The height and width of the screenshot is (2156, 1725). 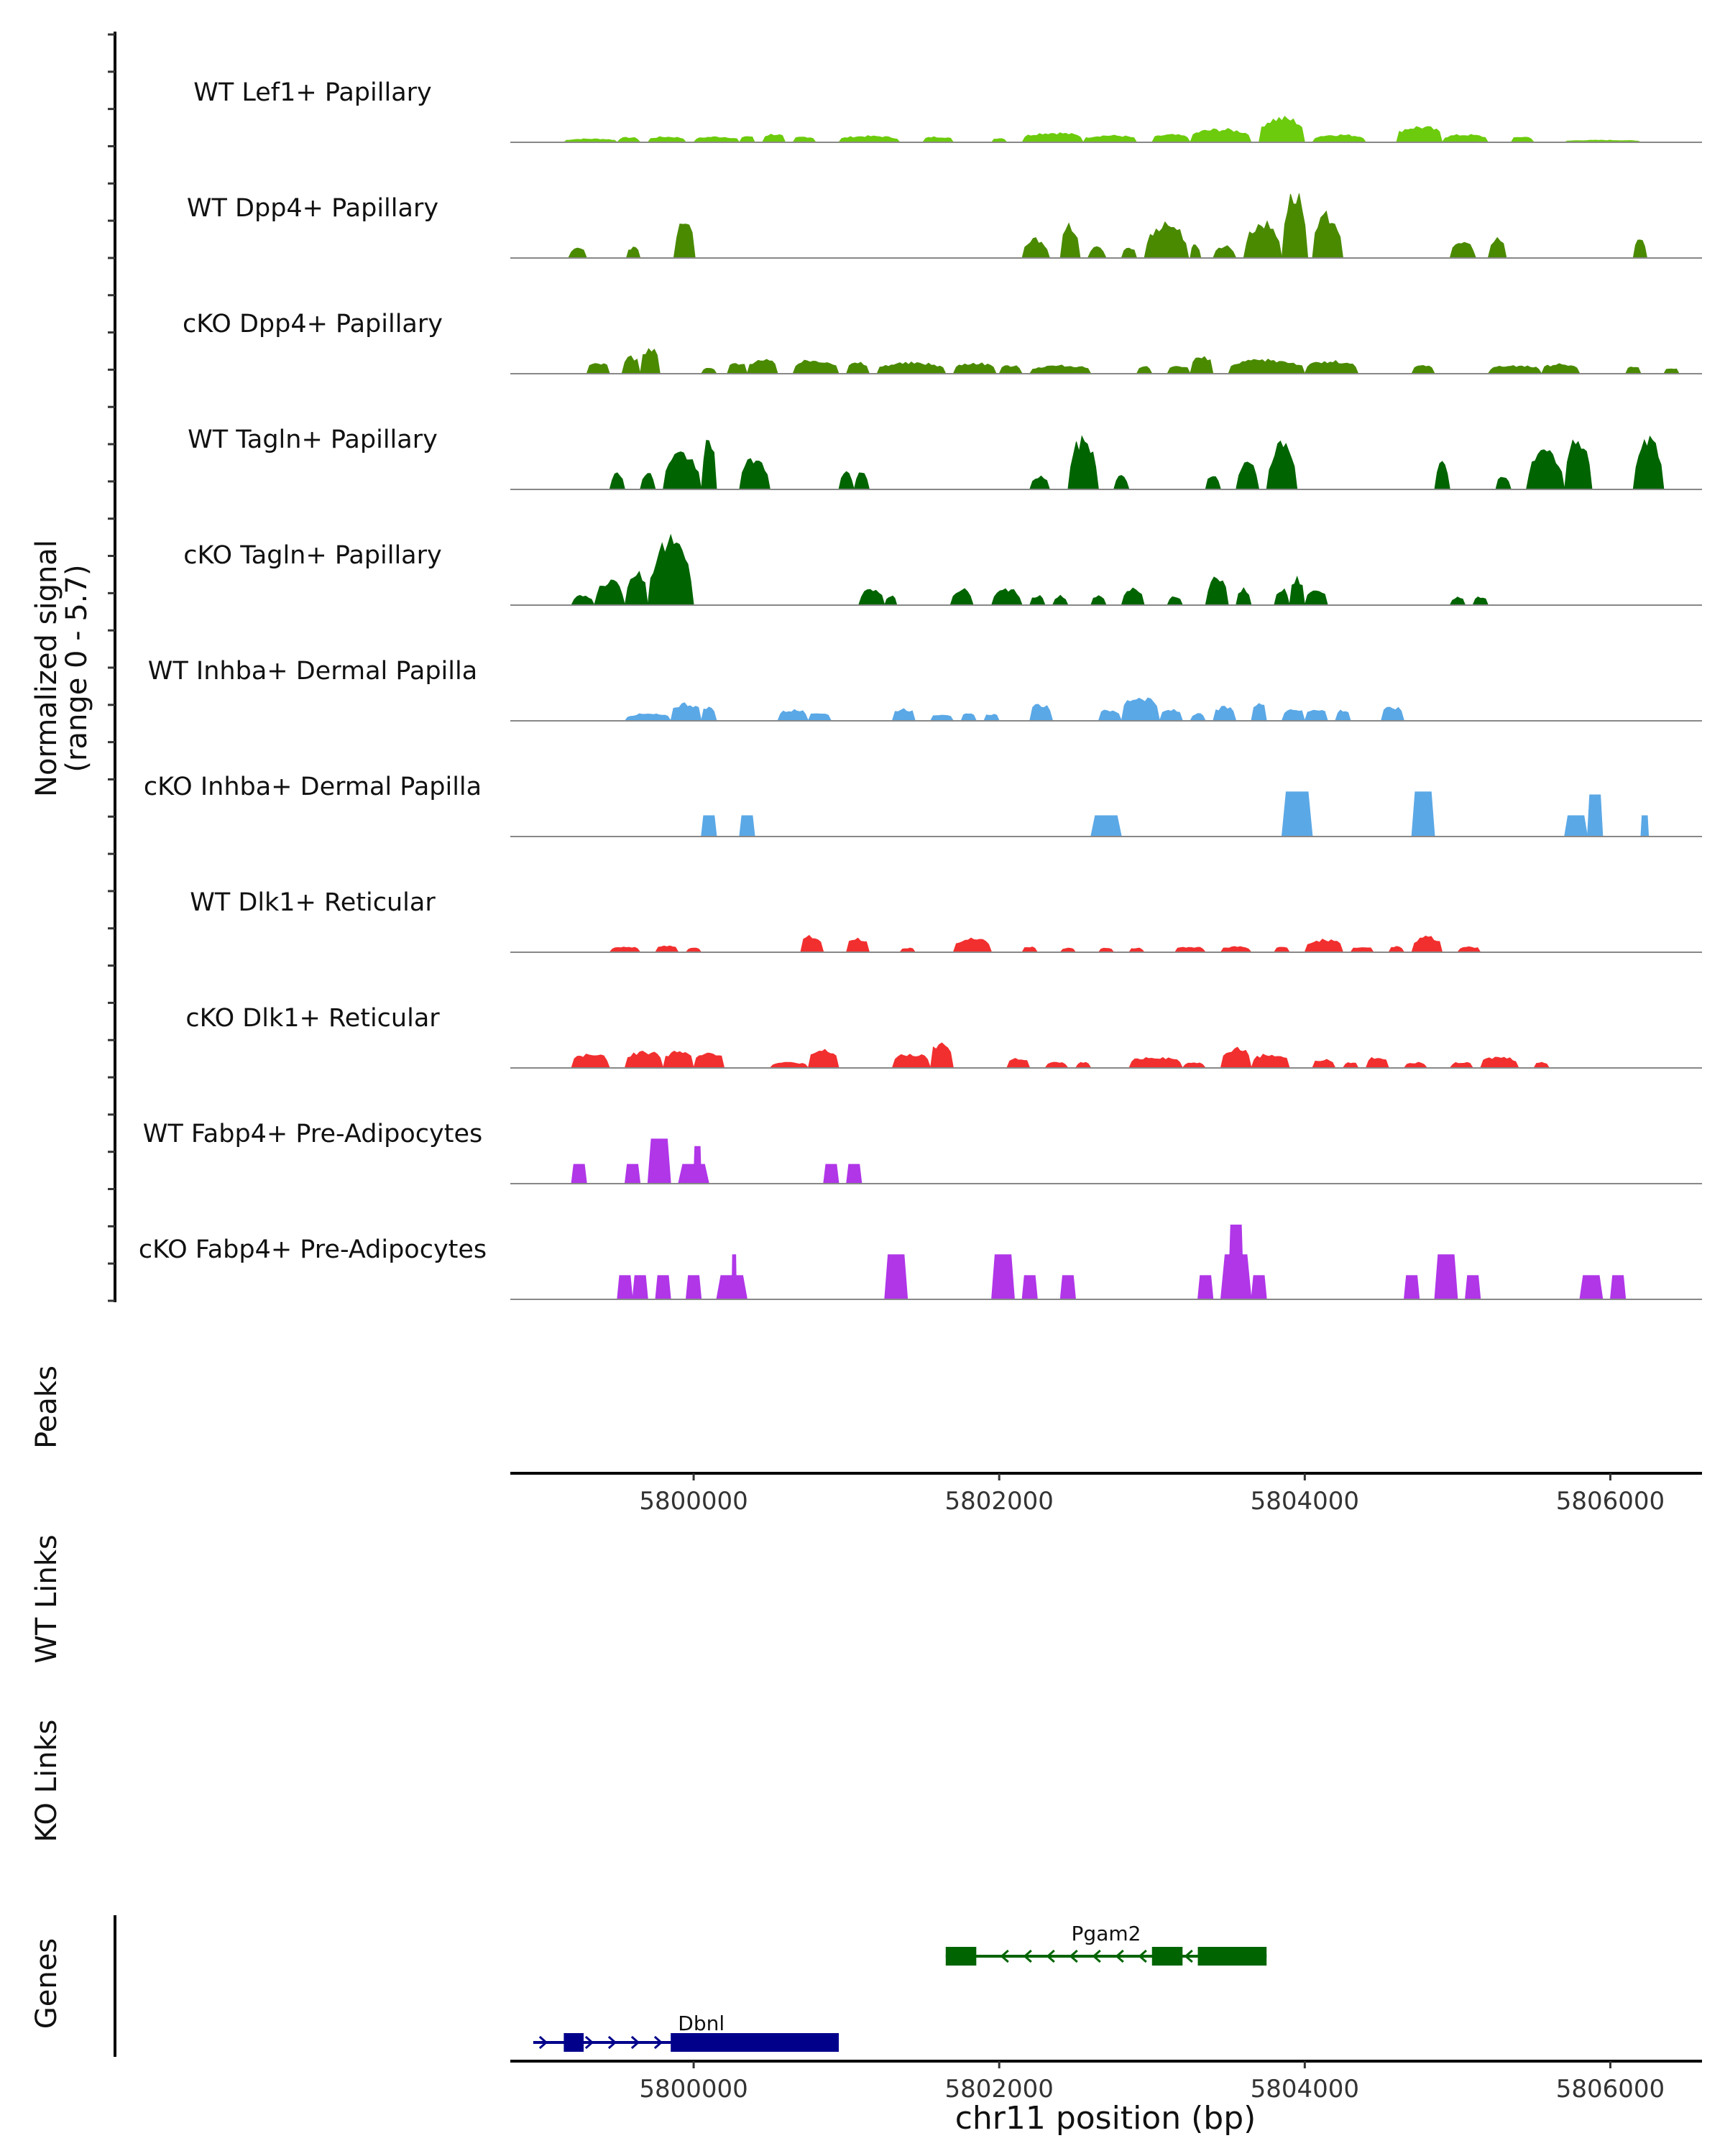 What do you see at coordinates (112, 667) in the screenshot?
I see `signal-y-axis` at bounding box center [112, 667].